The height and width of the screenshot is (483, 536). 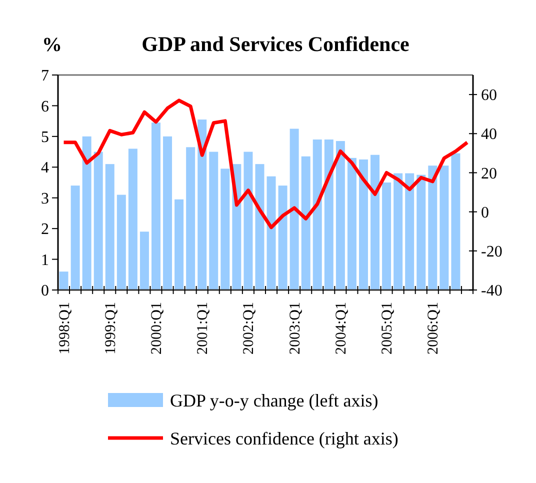 What do you see at coordinates (203, 328) in the screenshot?
I see `x-tick-label: 2001:Q1` at bounding box center [203, 328].